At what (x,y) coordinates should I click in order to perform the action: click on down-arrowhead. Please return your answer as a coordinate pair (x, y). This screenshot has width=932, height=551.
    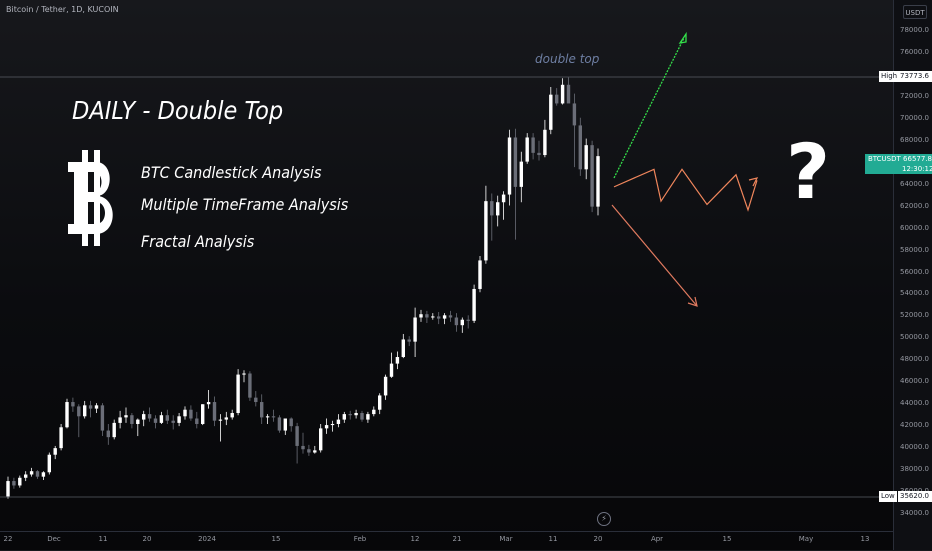
    Looking at the image, I should click on (692, 301).